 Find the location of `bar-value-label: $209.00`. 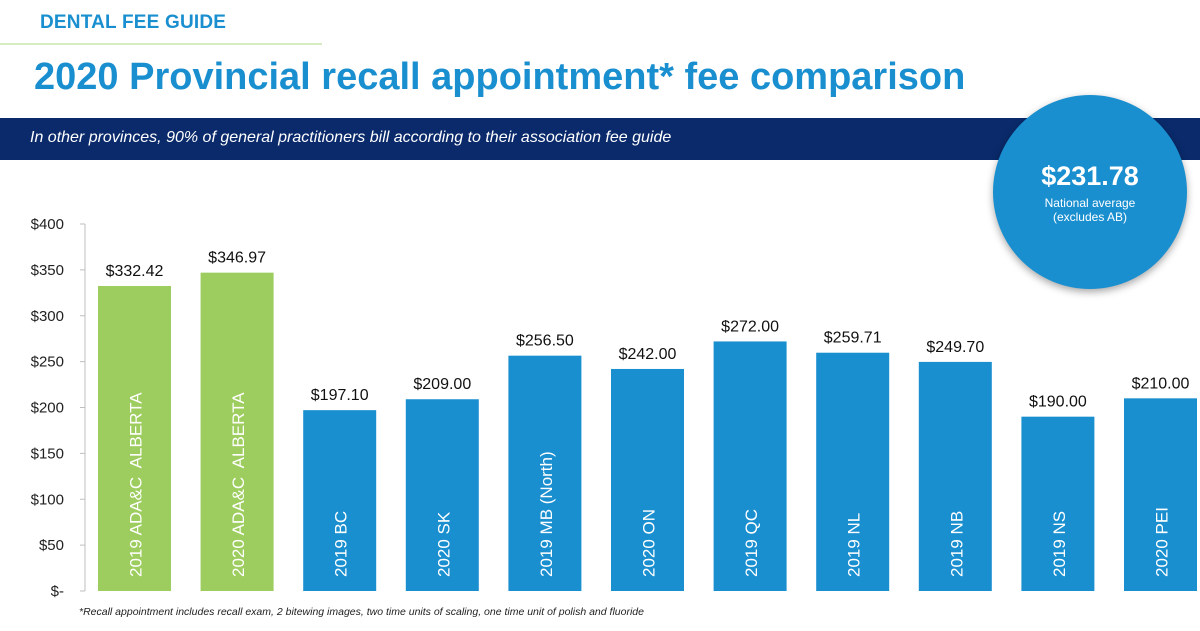

bar-value-label: $209.00 is located at coordinates (442, 384).